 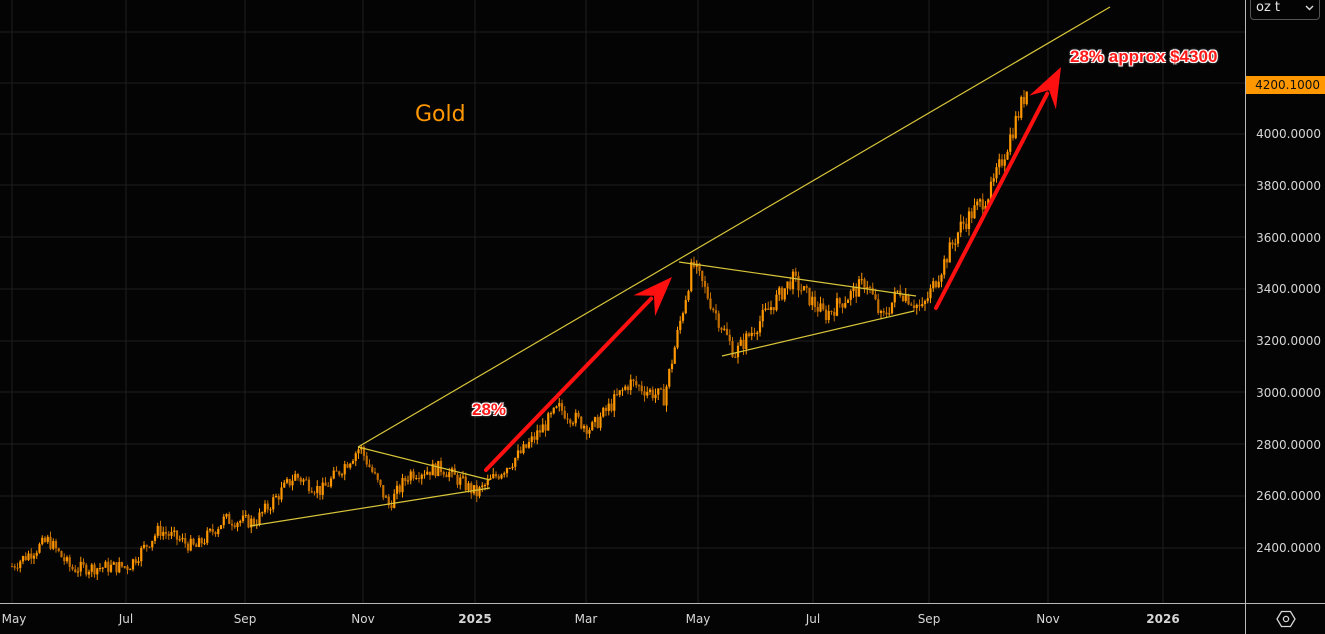 What do you see at coordinates (1288, 134) in the screenshot?
I see `price-tick: 4000.0000` at bounding box center [1288, 134].